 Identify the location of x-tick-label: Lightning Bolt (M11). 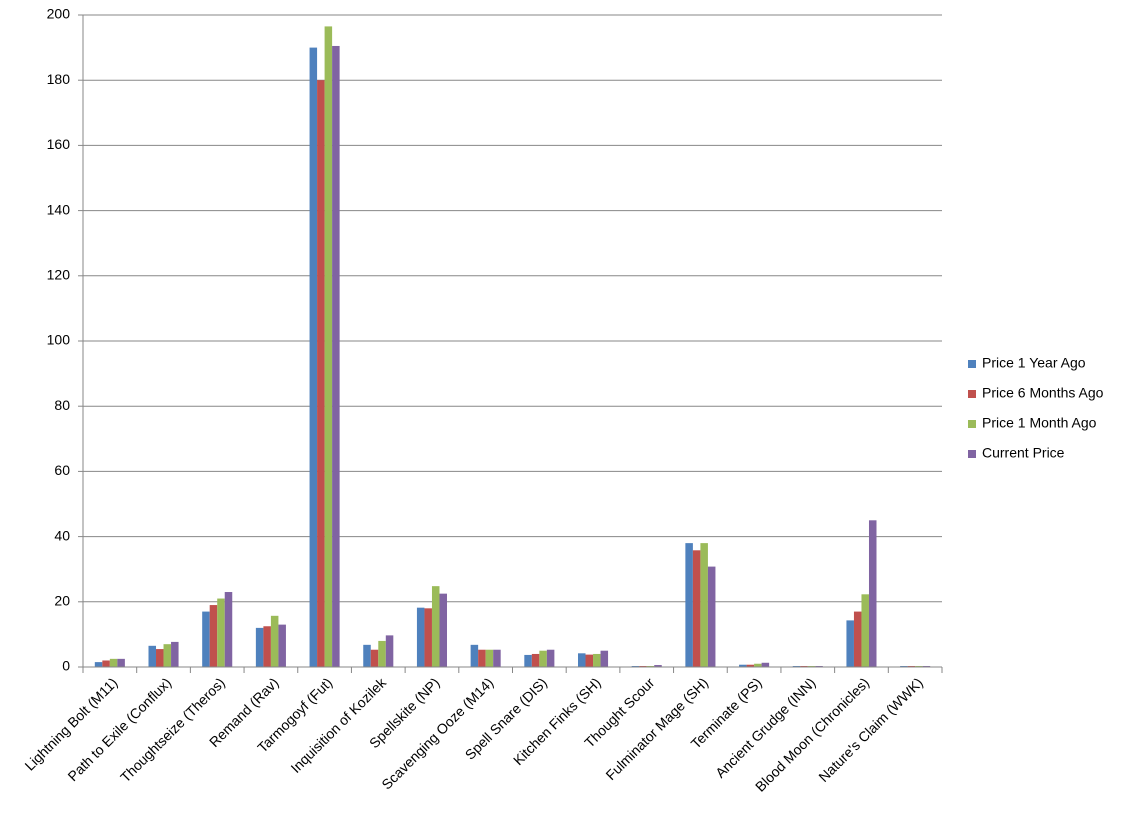
(70, 723).